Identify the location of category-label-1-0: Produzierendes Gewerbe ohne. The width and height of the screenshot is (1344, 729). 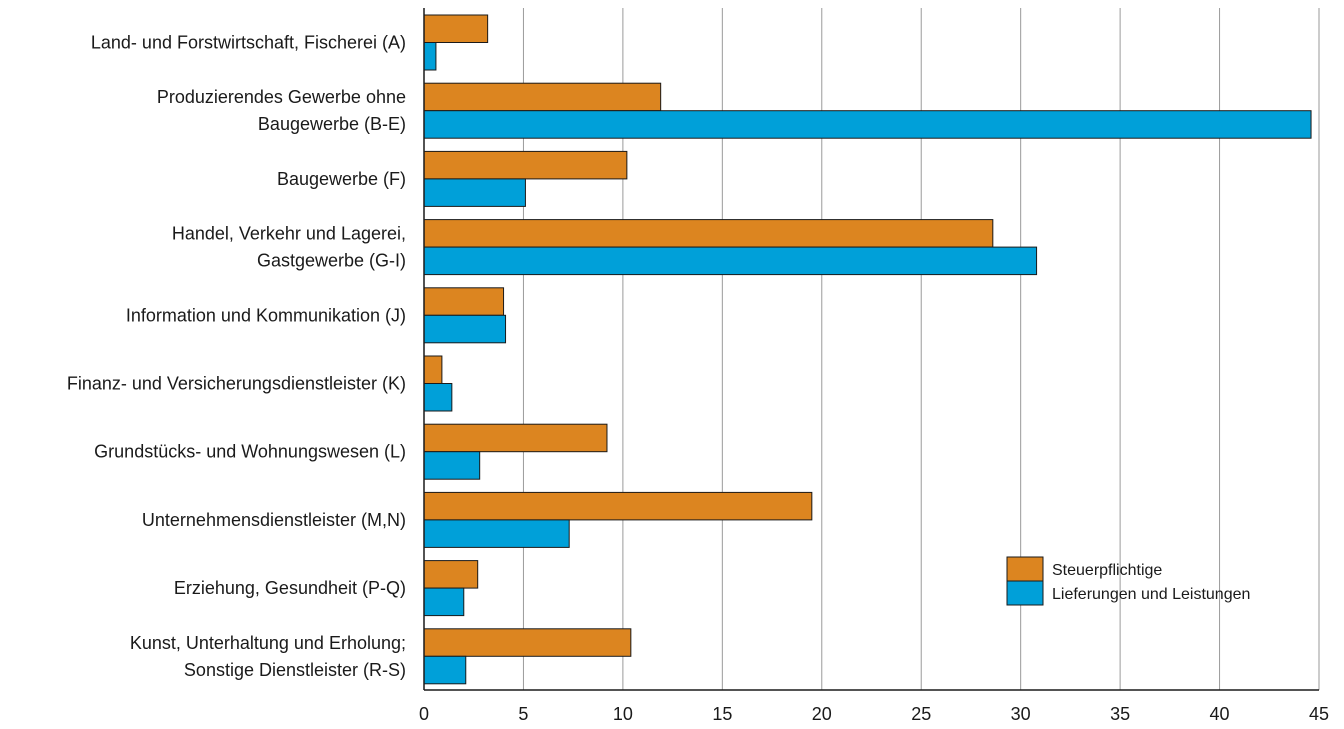
(281, 97).